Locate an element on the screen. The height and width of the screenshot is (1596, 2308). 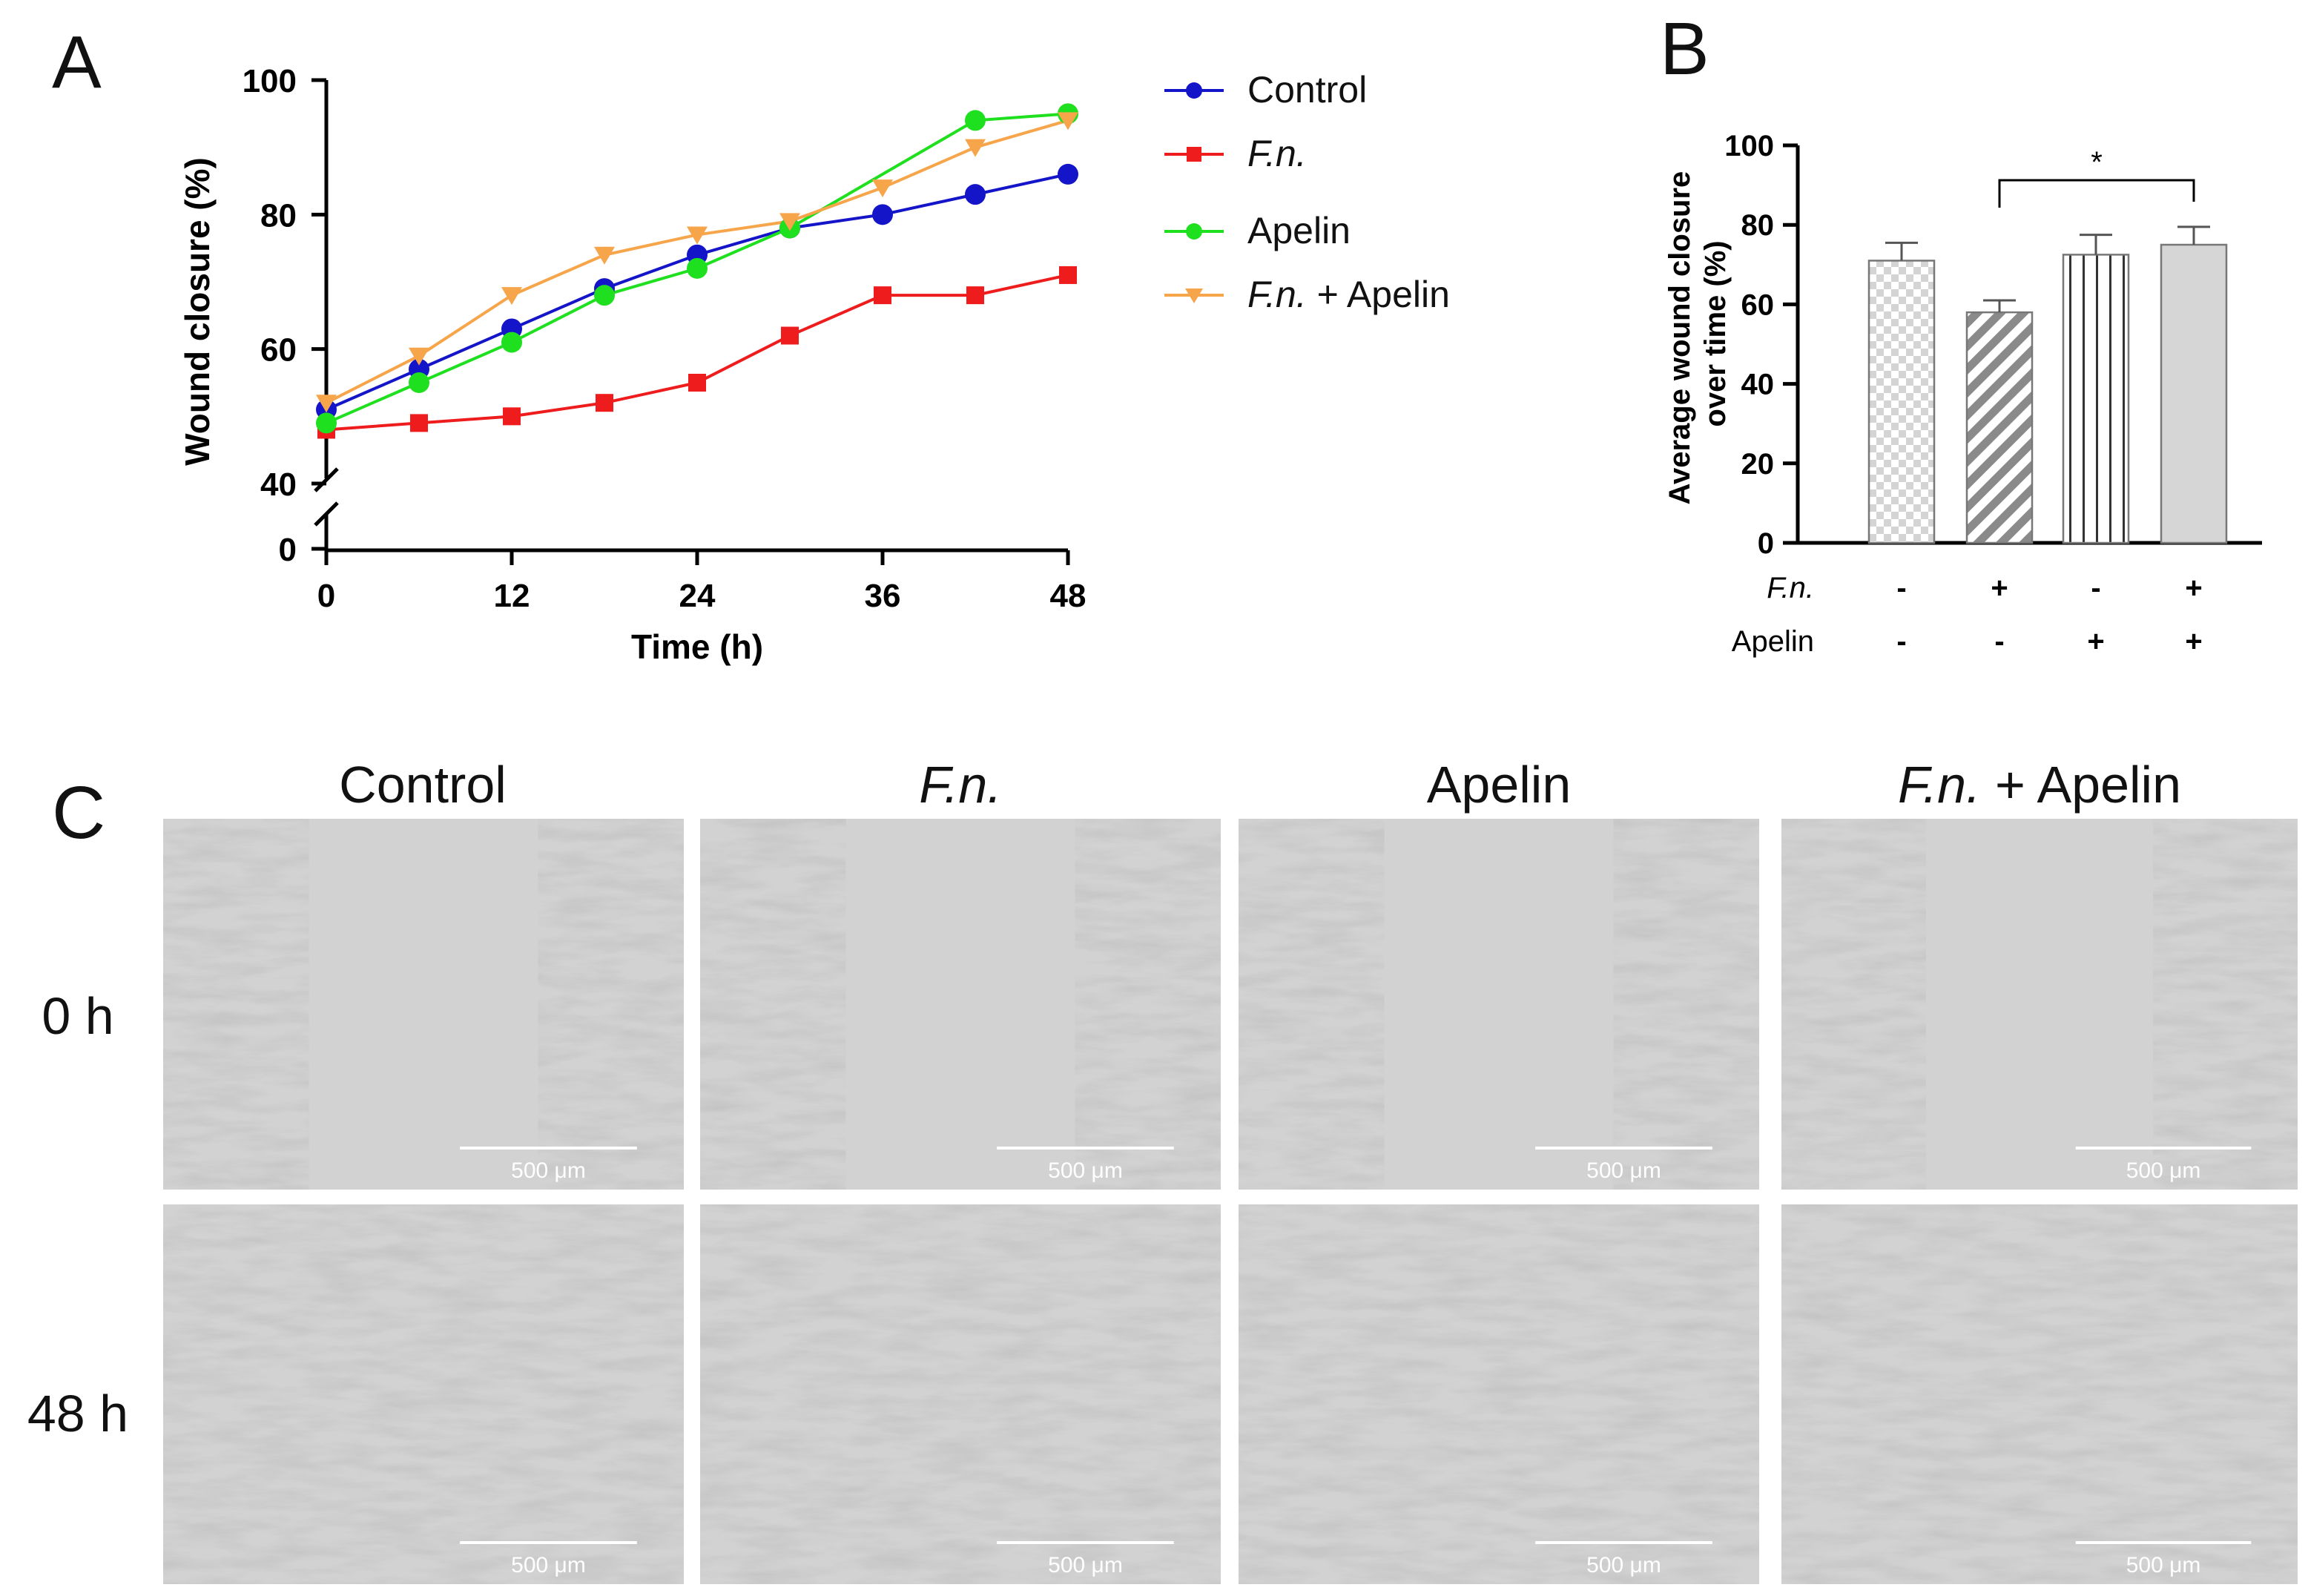
condition-table: F.n. - + - + Apelin - - + + is located at coordinates (1967, 615).